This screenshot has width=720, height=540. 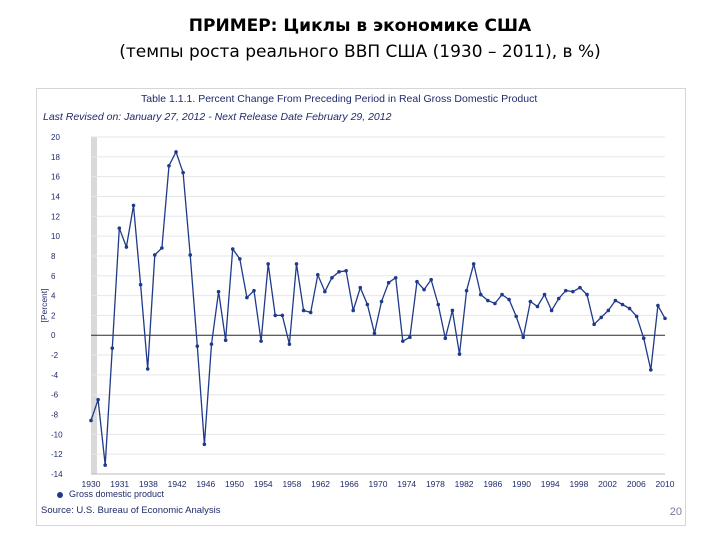 I want to click on page-number: 20, so click(x=675, y=512).